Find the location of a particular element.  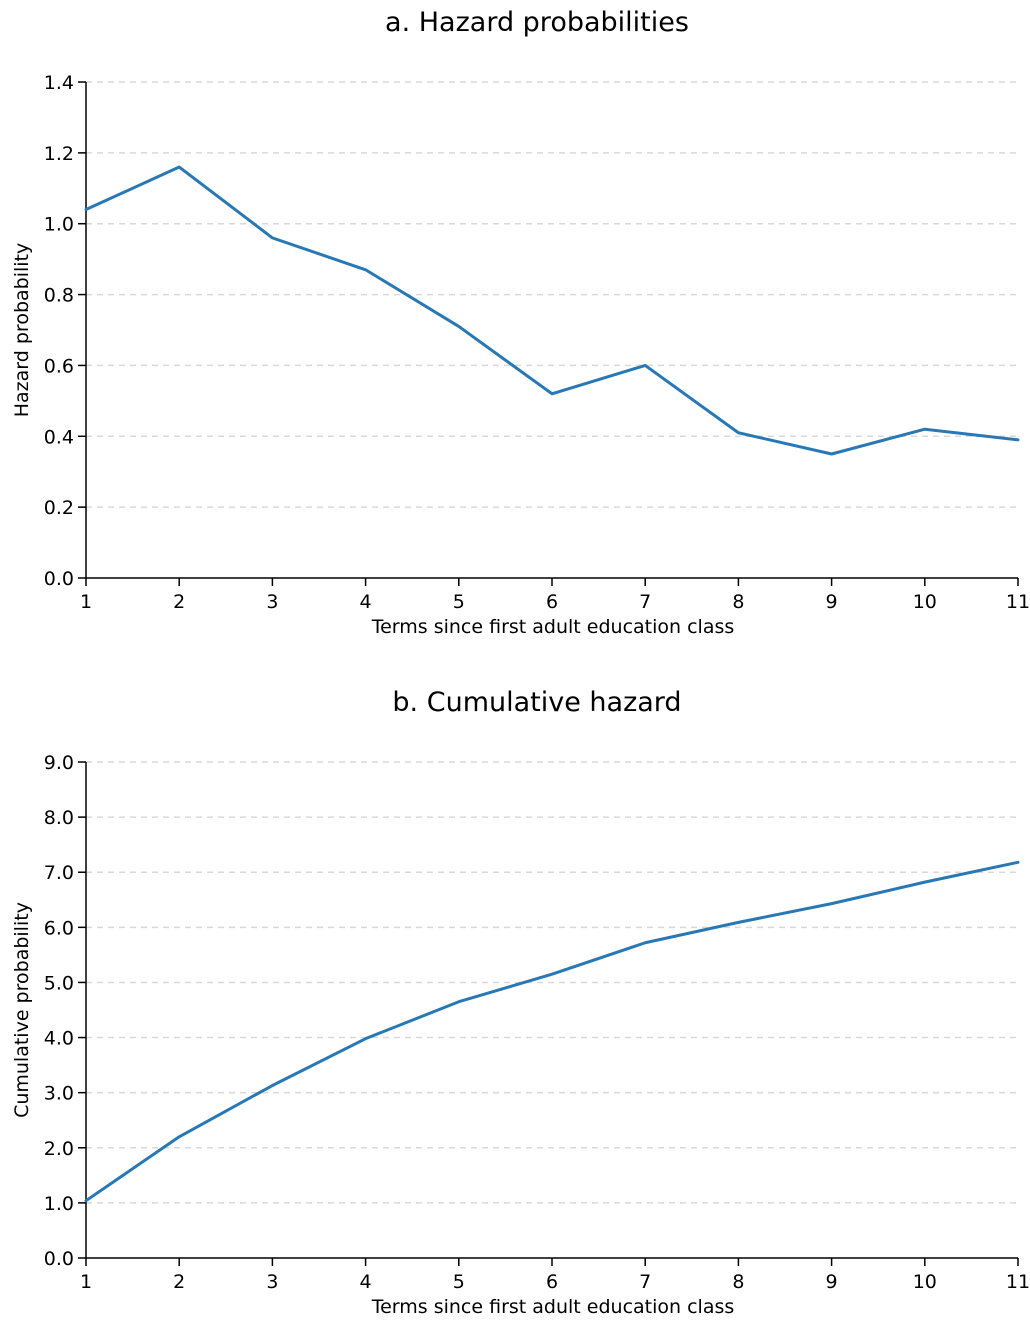

hazard-y-tick-label: 0.4 is located at coordinates (59, 437).